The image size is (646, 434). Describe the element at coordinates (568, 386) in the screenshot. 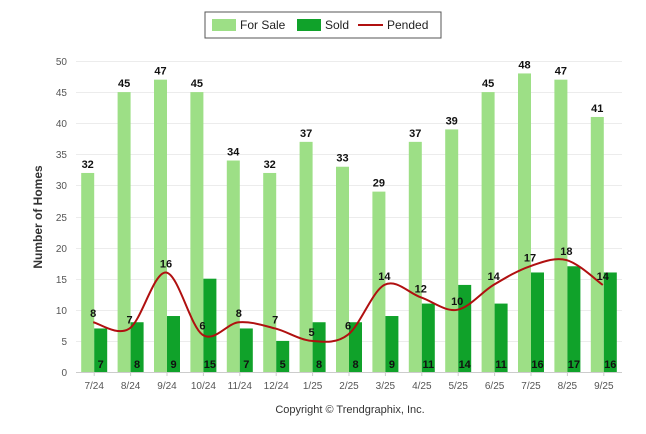

I see `x-tick-label: 8/25` at that location.